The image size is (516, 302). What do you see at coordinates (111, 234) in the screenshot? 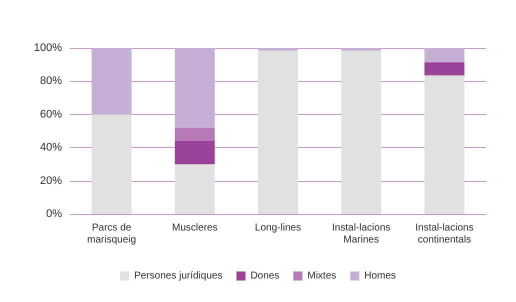
I see `x-tick-label: Parcs de marisqueig` at bounding box center [111, 234].